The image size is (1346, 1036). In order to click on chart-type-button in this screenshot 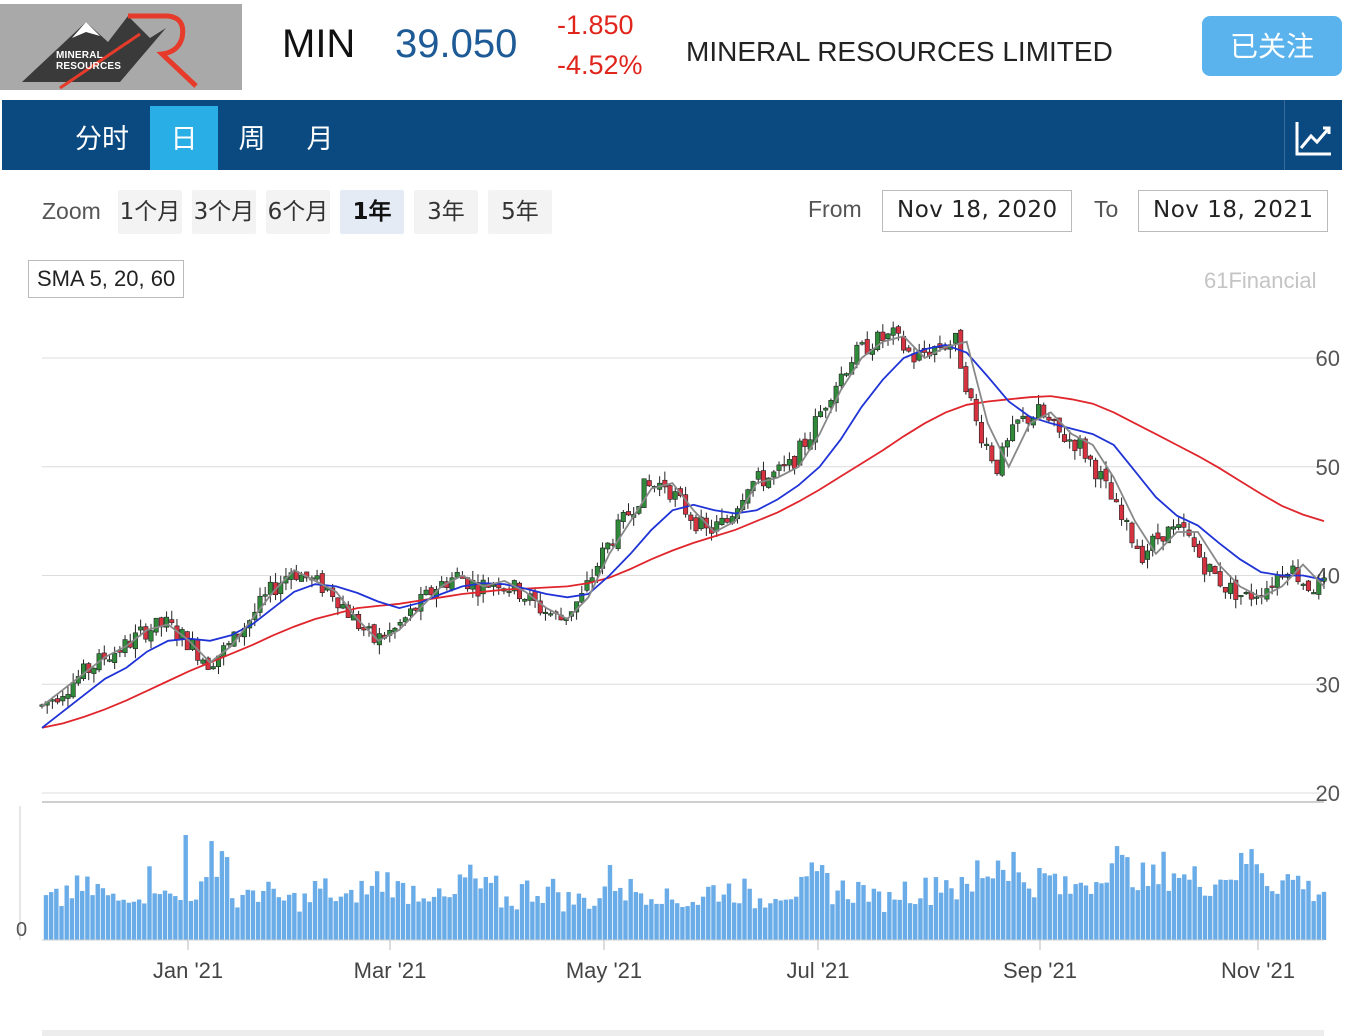, I will do `click(1313, 135)`.